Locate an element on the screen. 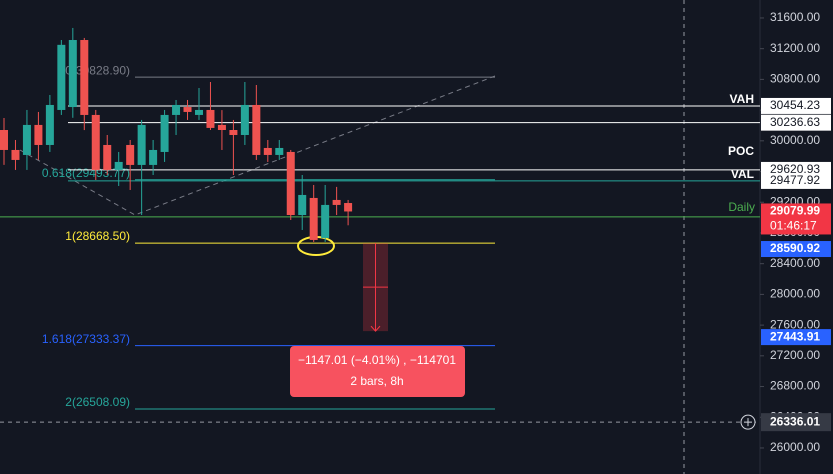  measure-tooltip is located at coordinates (377, 371).